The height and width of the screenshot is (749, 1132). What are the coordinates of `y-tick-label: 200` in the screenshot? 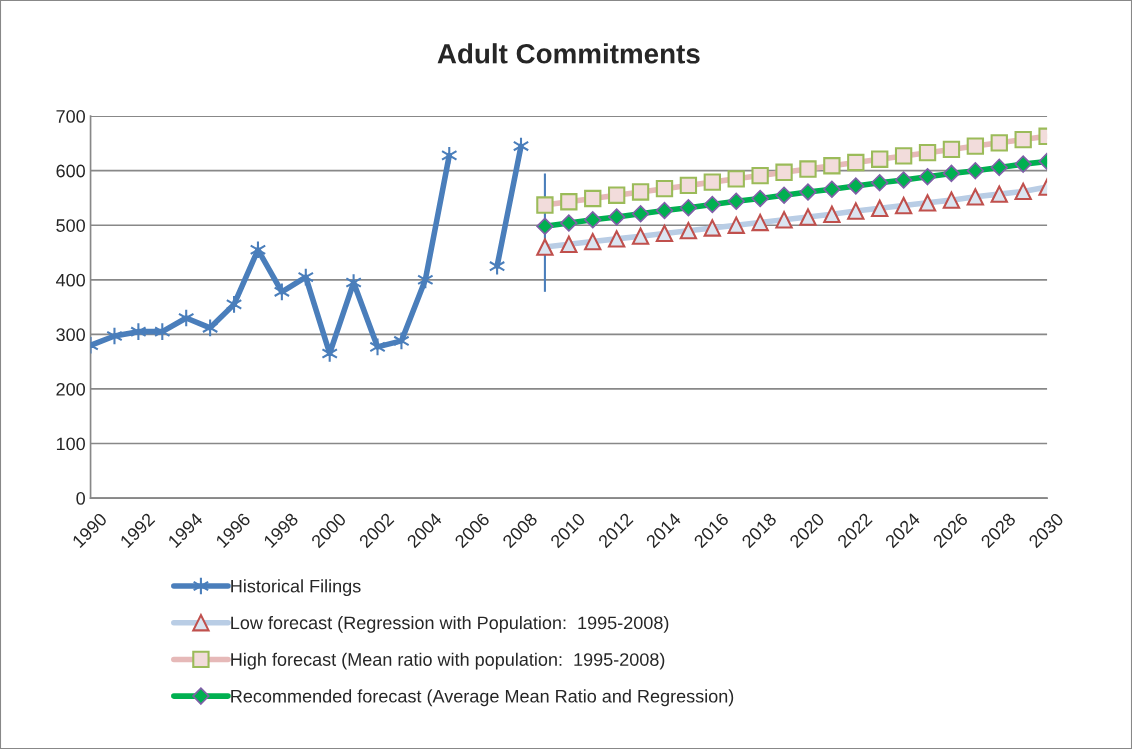 It's located at (70, 389).